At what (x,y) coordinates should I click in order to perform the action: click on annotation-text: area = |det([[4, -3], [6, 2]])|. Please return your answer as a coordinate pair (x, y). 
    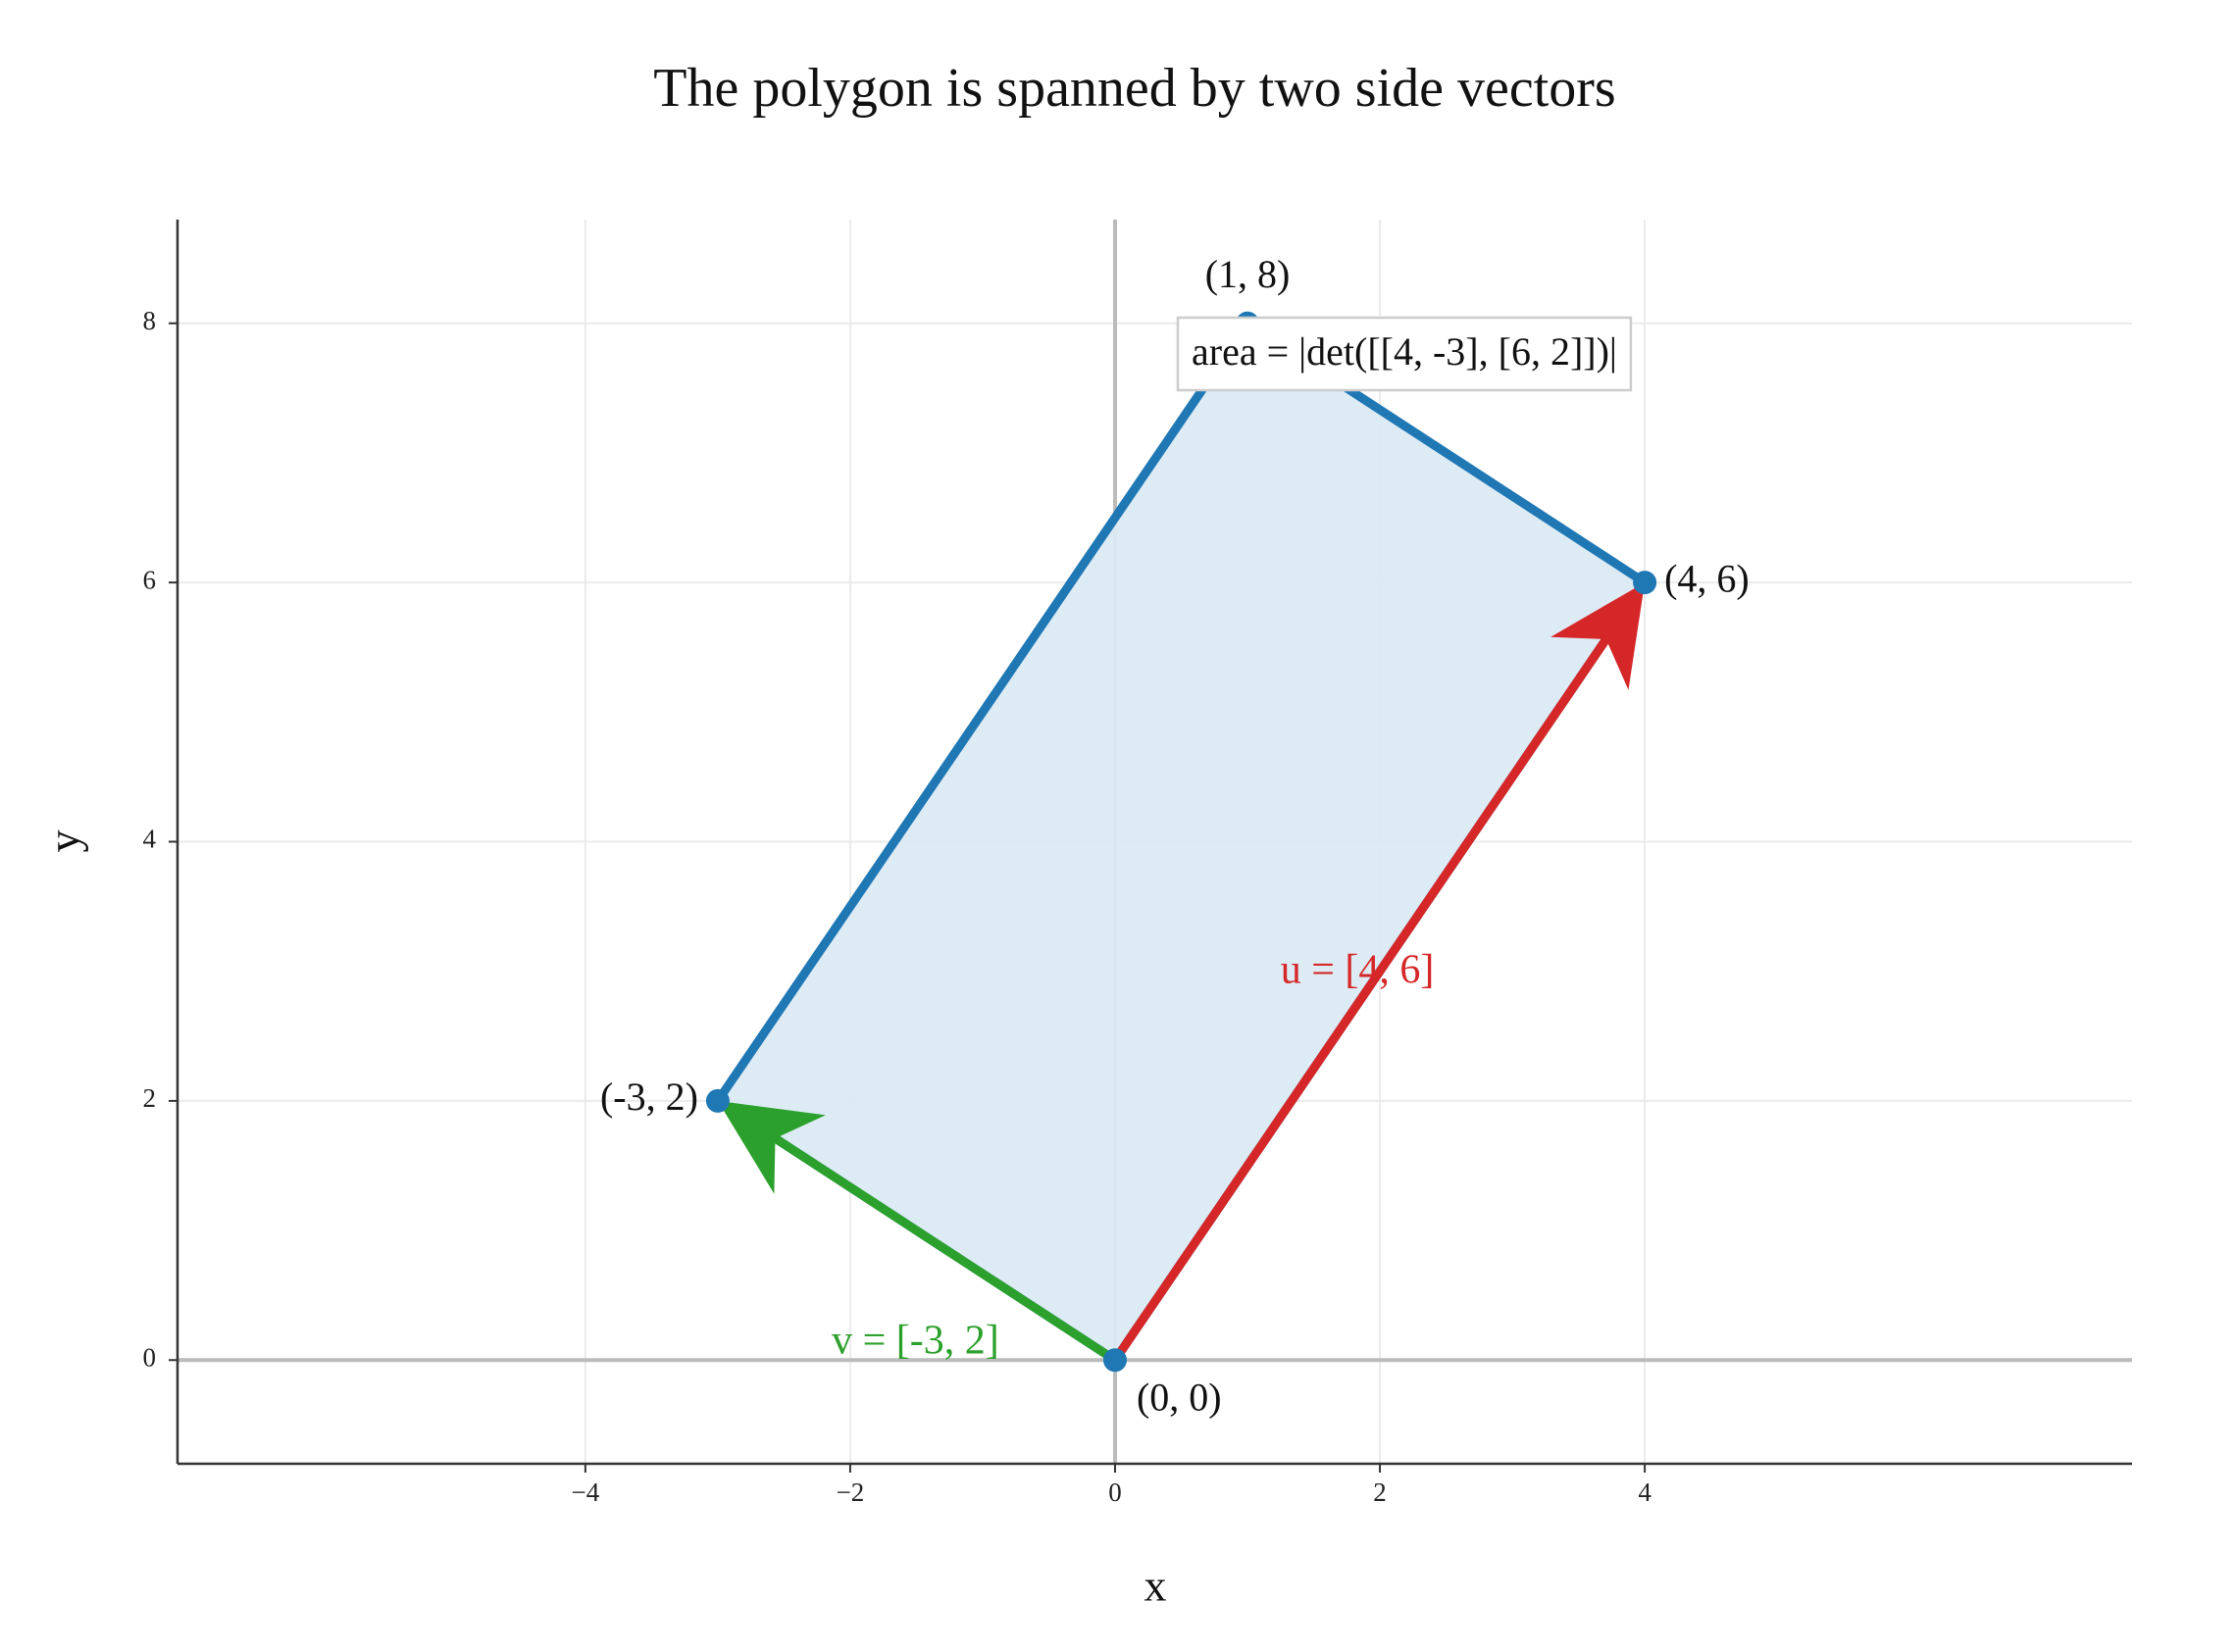
    Looking at the image, I should click on (1405, 352).